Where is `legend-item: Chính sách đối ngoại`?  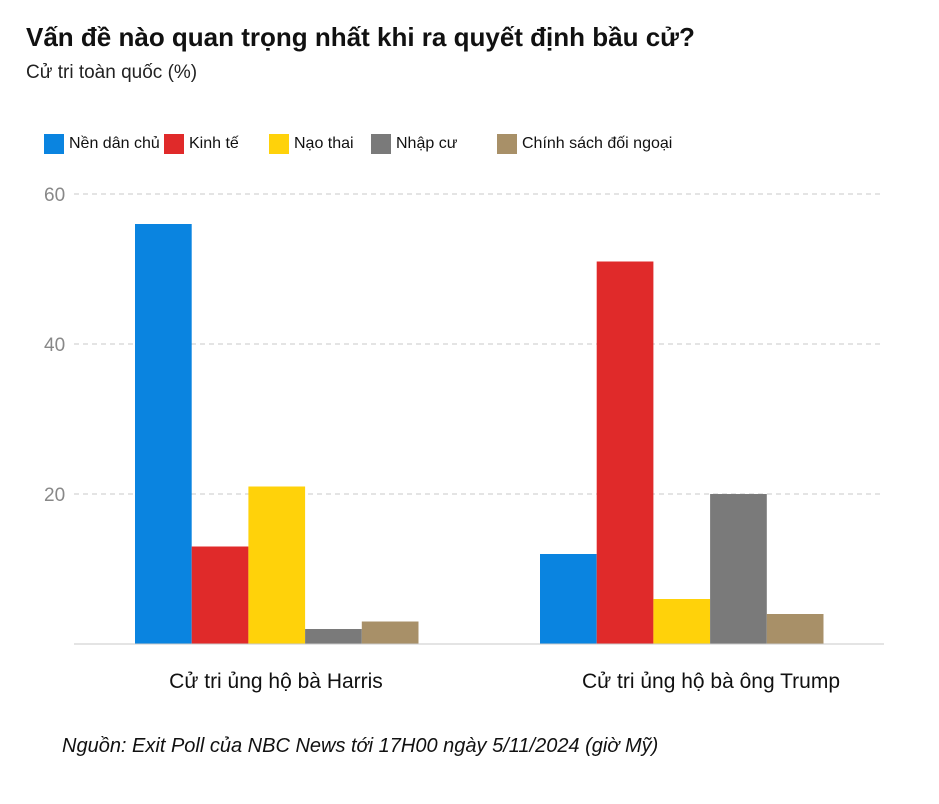 legend-item: Chính sách đối ngoại is located at coordinates (584, 144).